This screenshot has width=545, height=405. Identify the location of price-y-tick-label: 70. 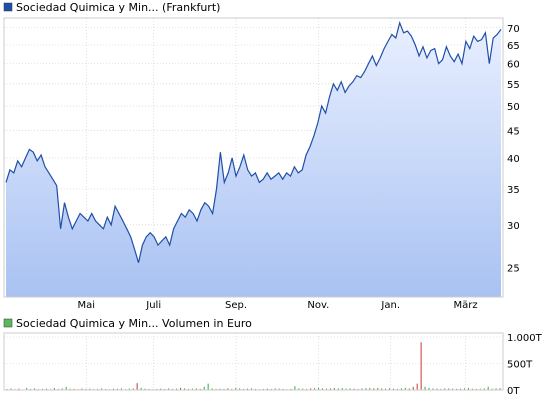
(513, 29).